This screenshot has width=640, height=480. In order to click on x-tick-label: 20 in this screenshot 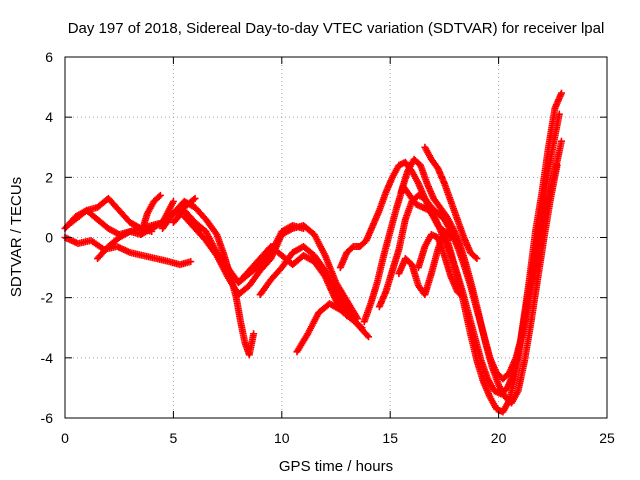, I will do `click(499, 438)`.